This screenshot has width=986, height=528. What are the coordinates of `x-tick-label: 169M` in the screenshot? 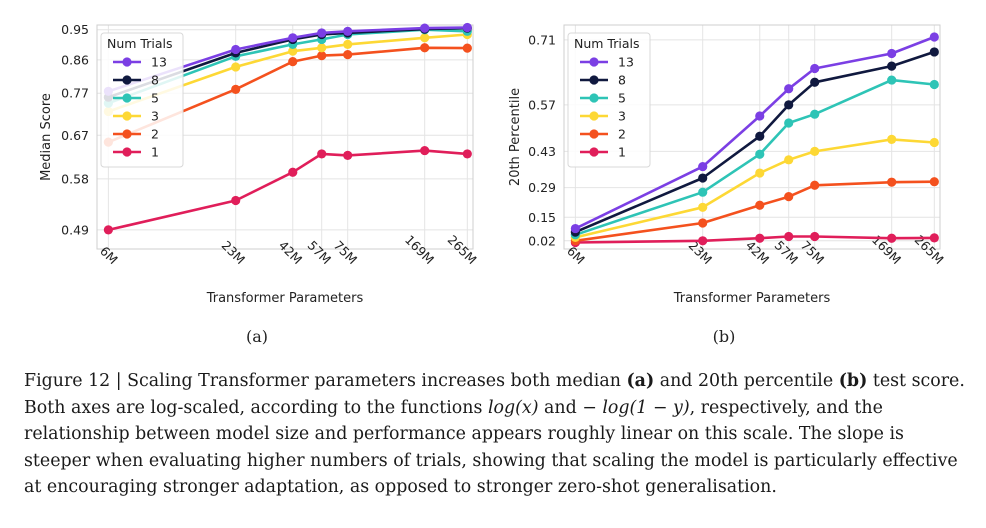 It's located at (419, 249).